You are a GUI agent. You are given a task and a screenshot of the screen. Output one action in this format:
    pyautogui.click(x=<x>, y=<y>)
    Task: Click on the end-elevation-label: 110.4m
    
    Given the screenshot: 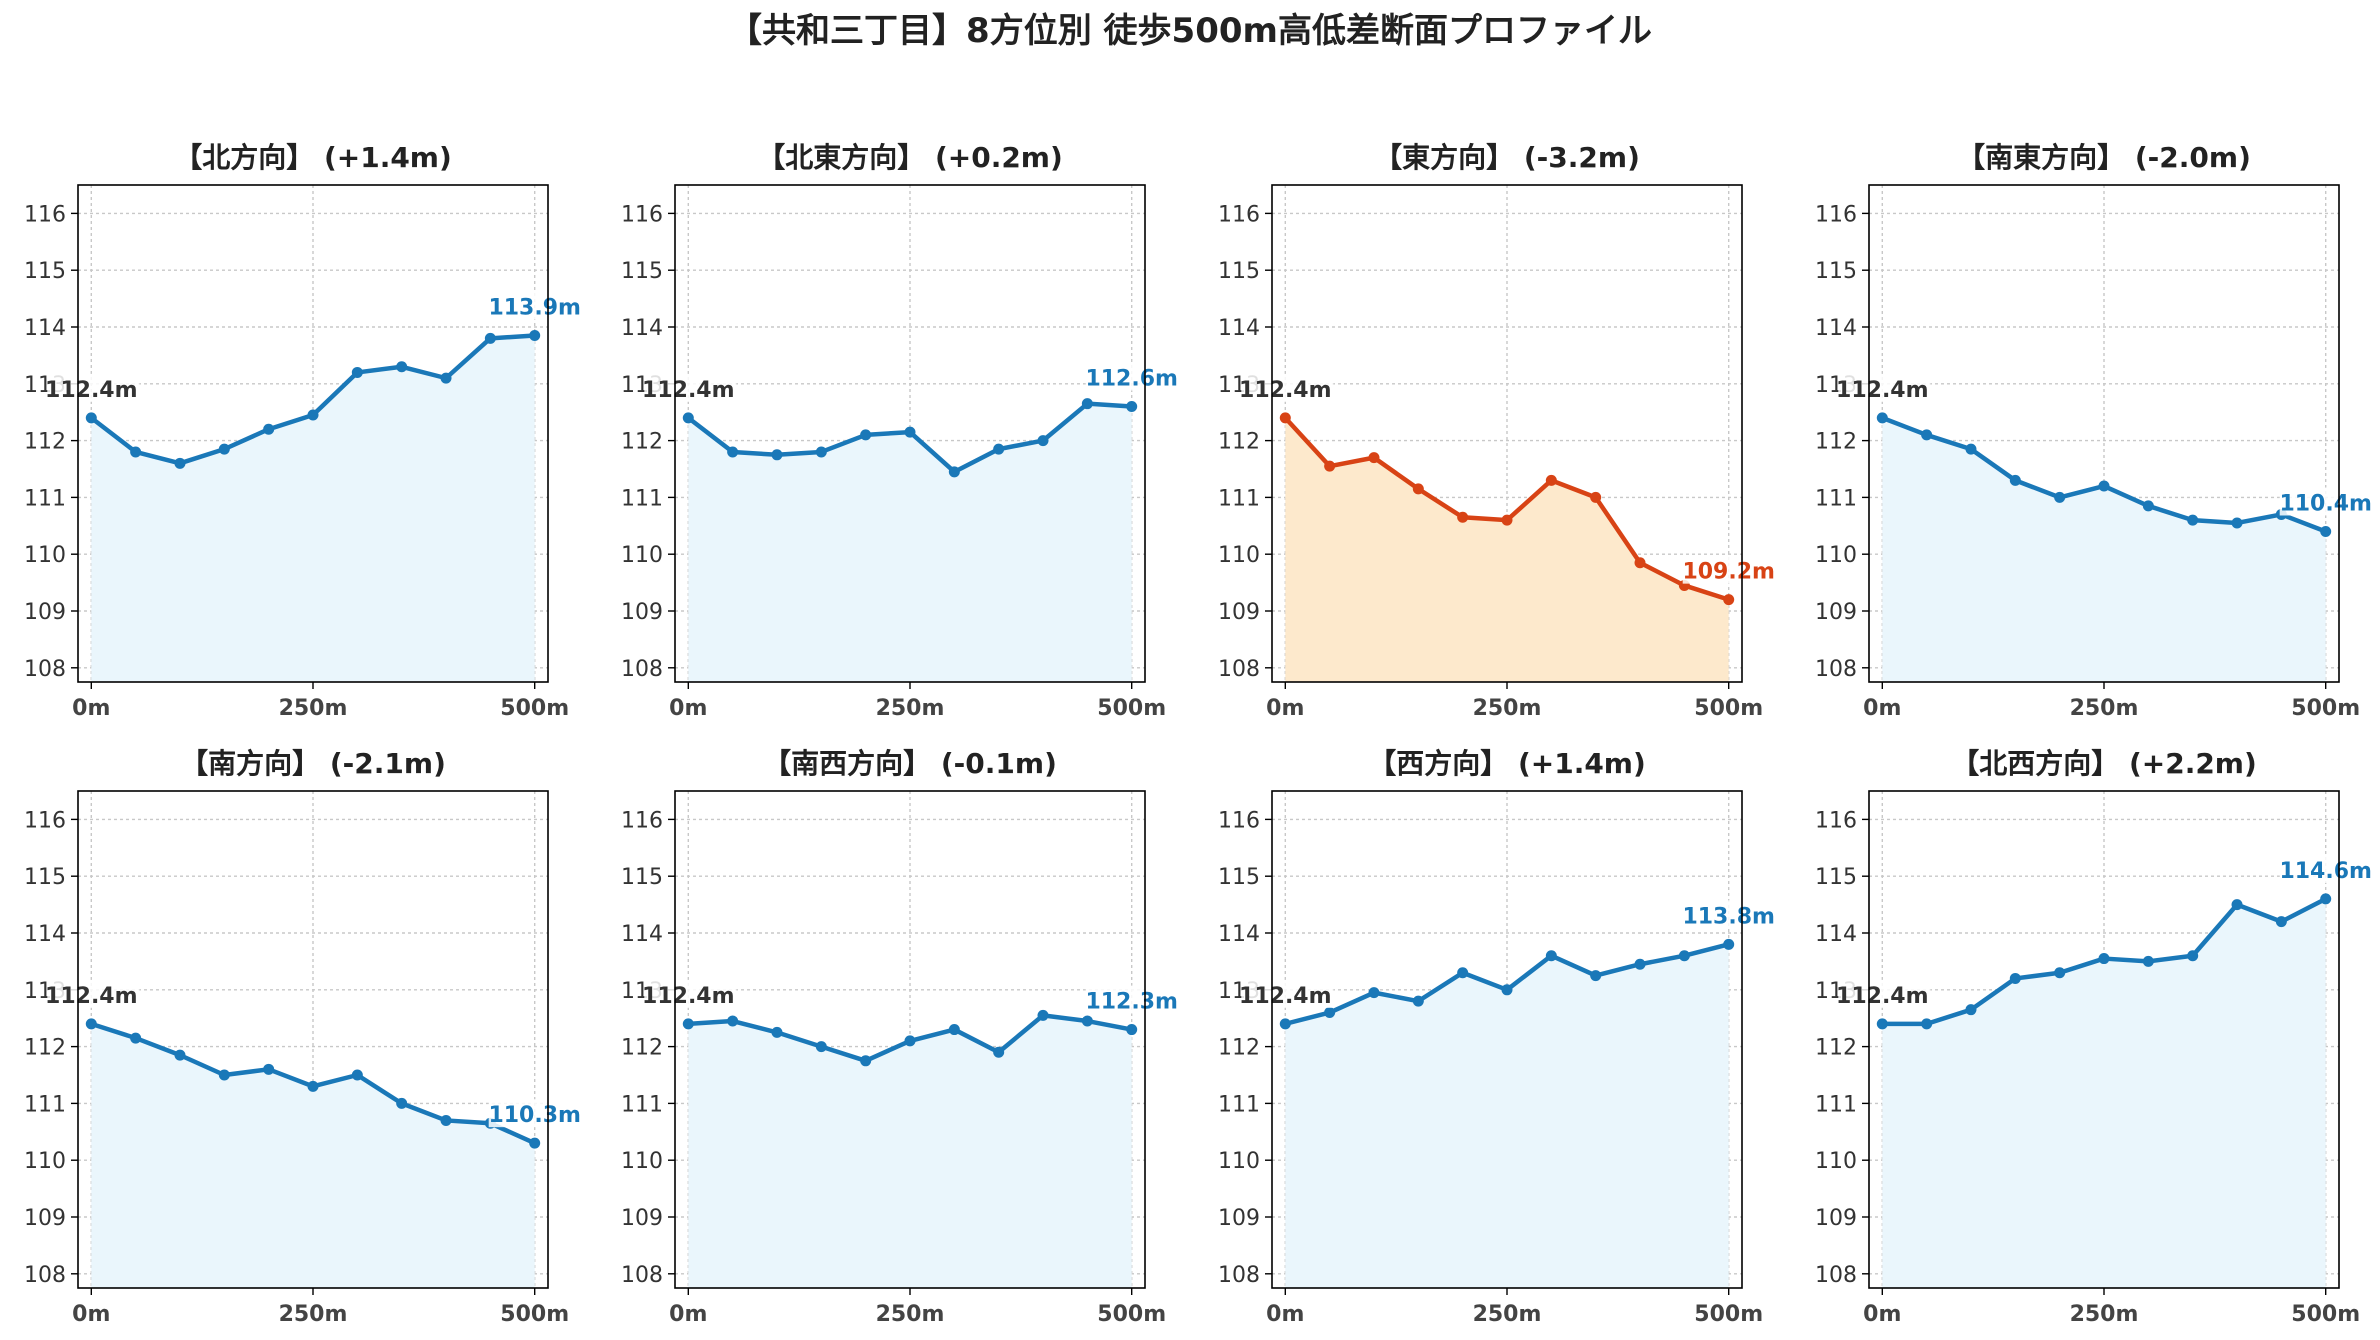 What is the action you would take?
    pyautogui.click(x=2325, y=503)
    